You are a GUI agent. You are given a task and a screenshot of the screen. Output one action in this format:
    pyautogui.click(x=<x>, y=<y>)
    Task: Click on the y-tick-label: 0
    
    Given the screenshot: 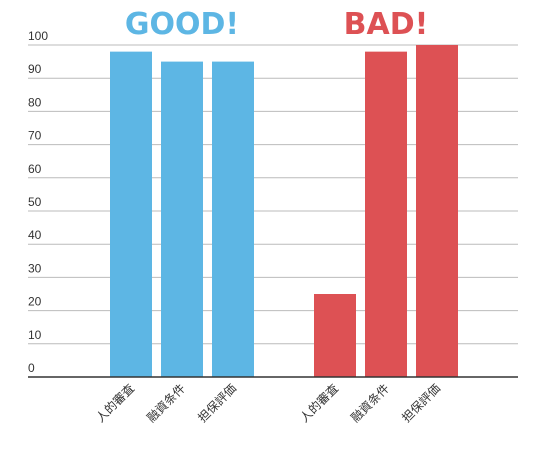 What is the action you would take?
    pyautogui.click(x=31, y=368)
    